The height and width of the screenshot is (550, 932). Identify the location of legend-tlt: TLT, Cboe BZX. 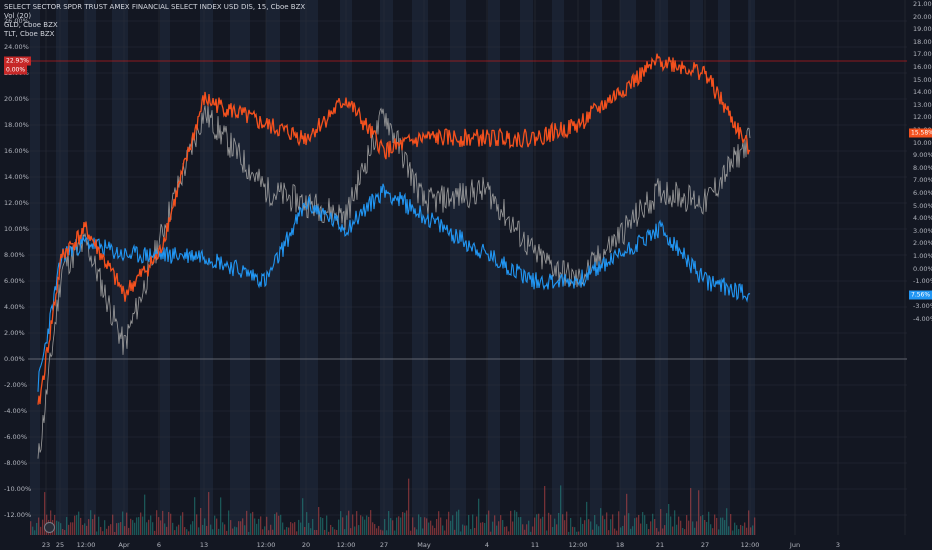
(29, 34).